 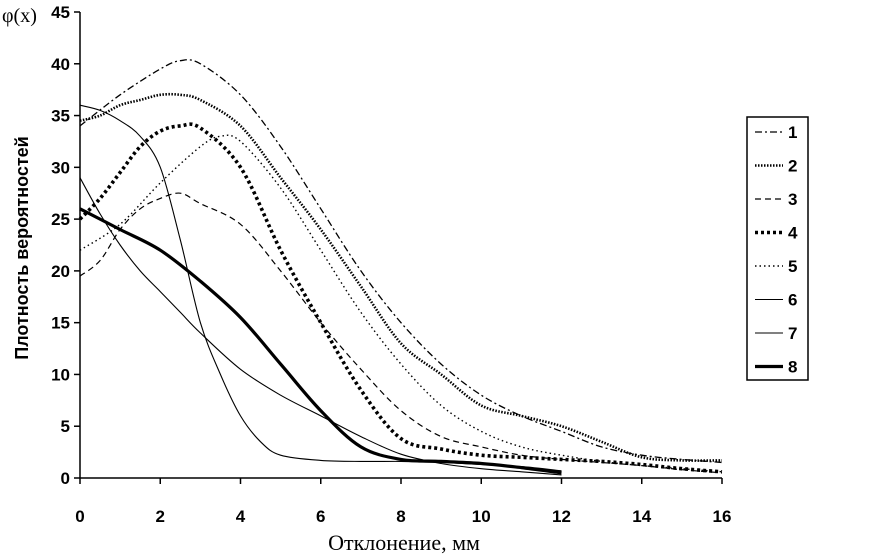 What do you see at coordinates (60, 219) in the screenshot?
I see `y-tick-label: 25` at bounding box center [60, 219].